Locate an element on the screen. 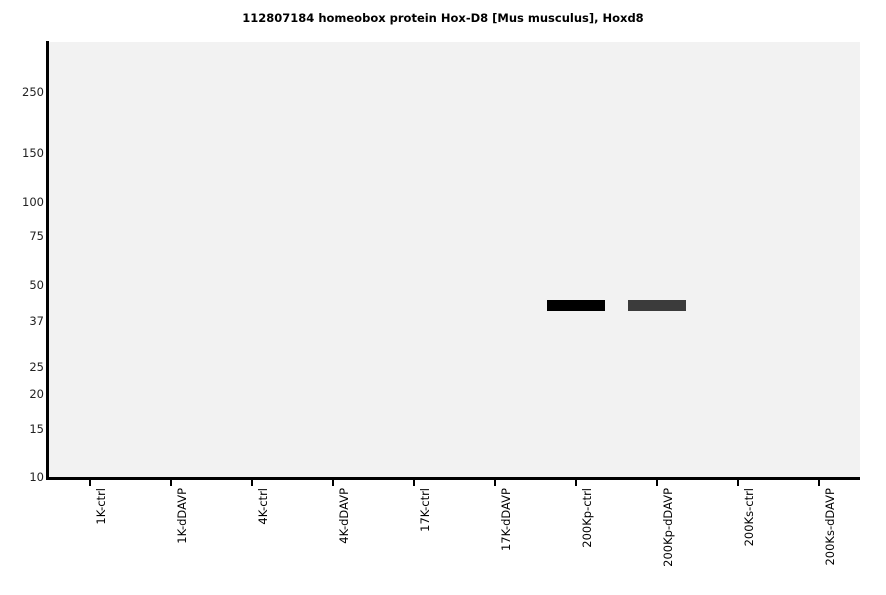 The height and width of the screenshot is (595, 886). x-tick-label-4k-ctrl: 4K-ctrl is located at coordinates (262, 506).